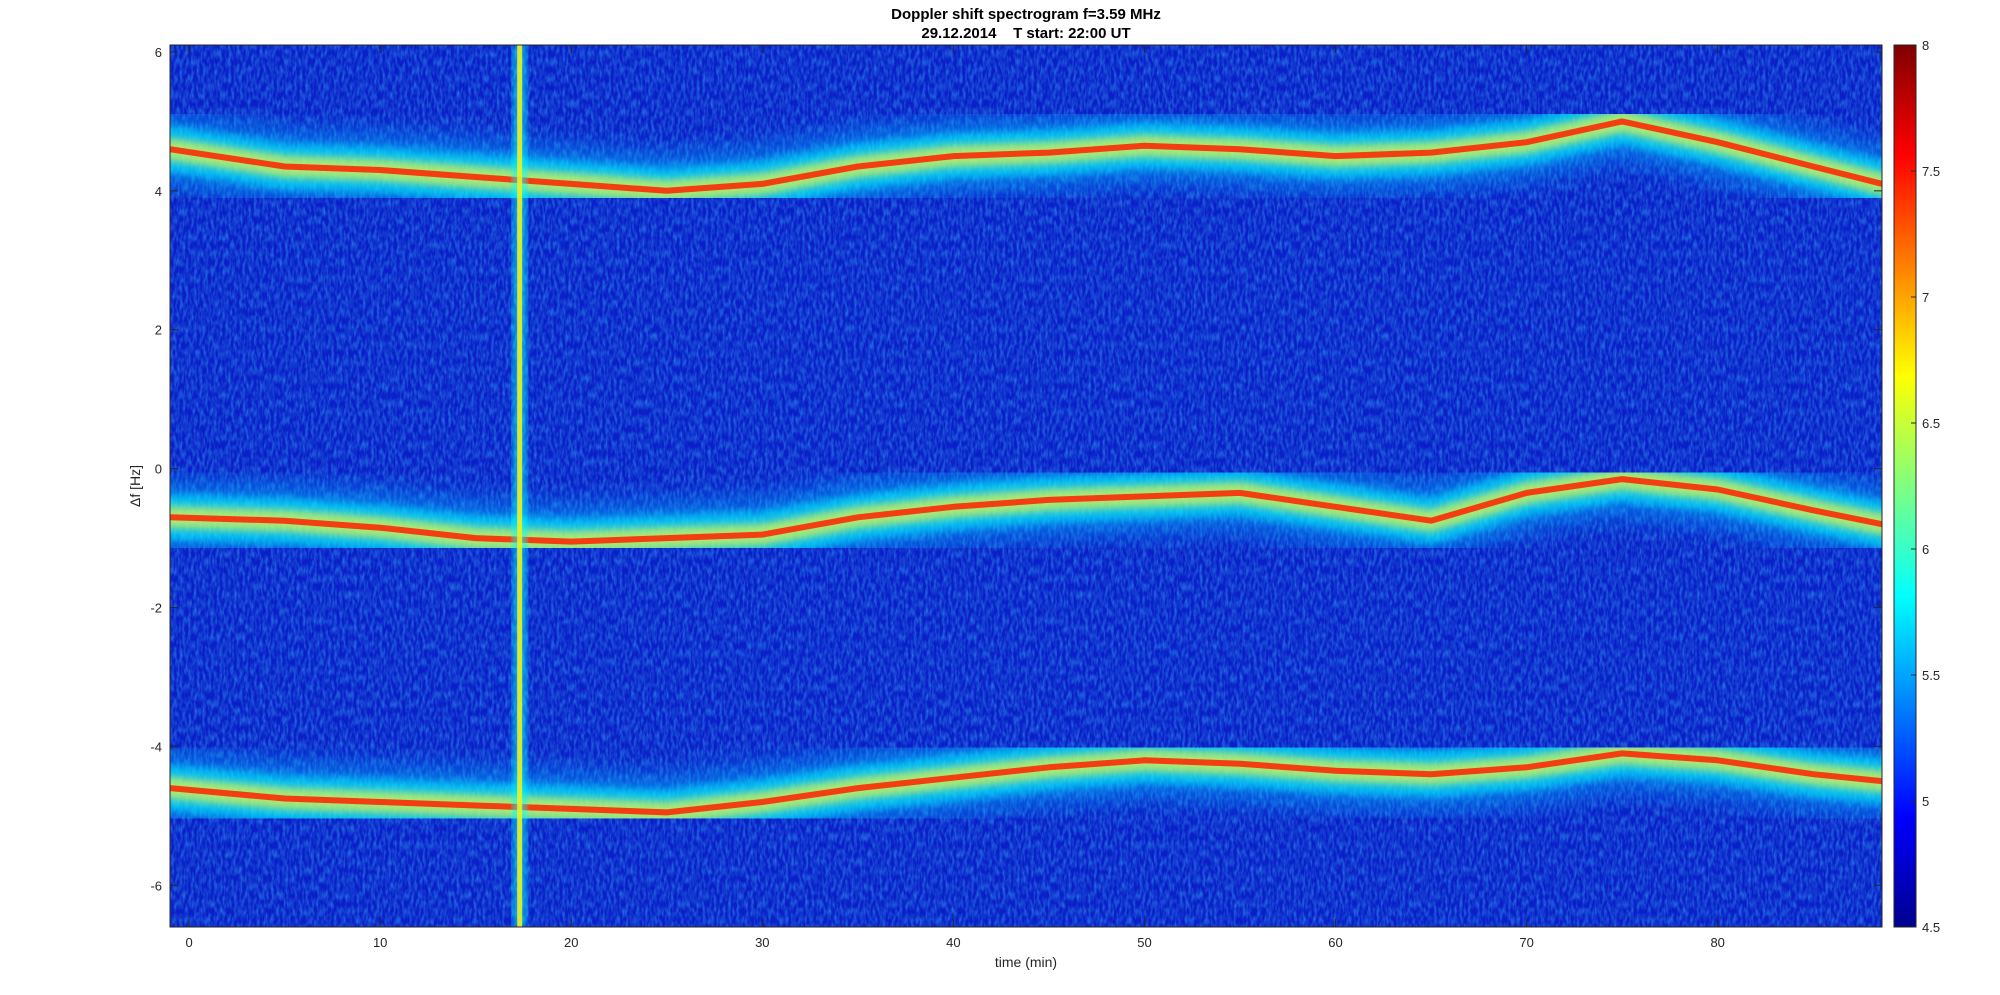  Describe the element at coordinates (1925, 801) in the screenshot. I see `colorbar-tick-label: 5` at that location.